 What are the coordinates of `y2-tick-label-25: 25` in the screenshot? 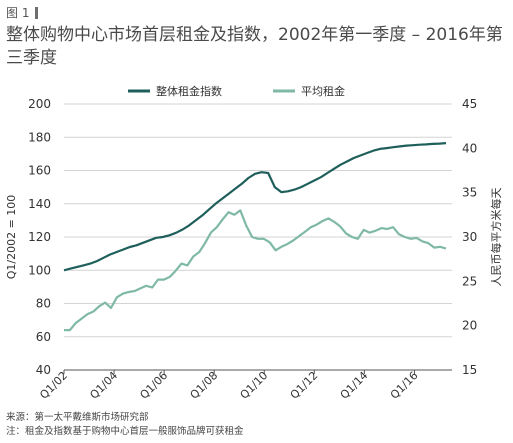 It's located at (469, 281).